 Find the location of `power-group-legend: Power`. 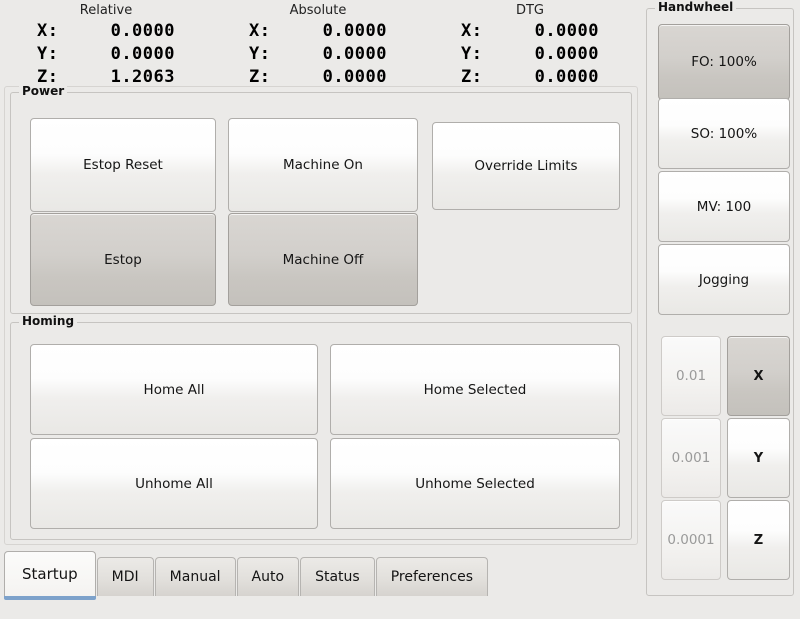

power-group-legend: Power is located at coordinates (43, 91).